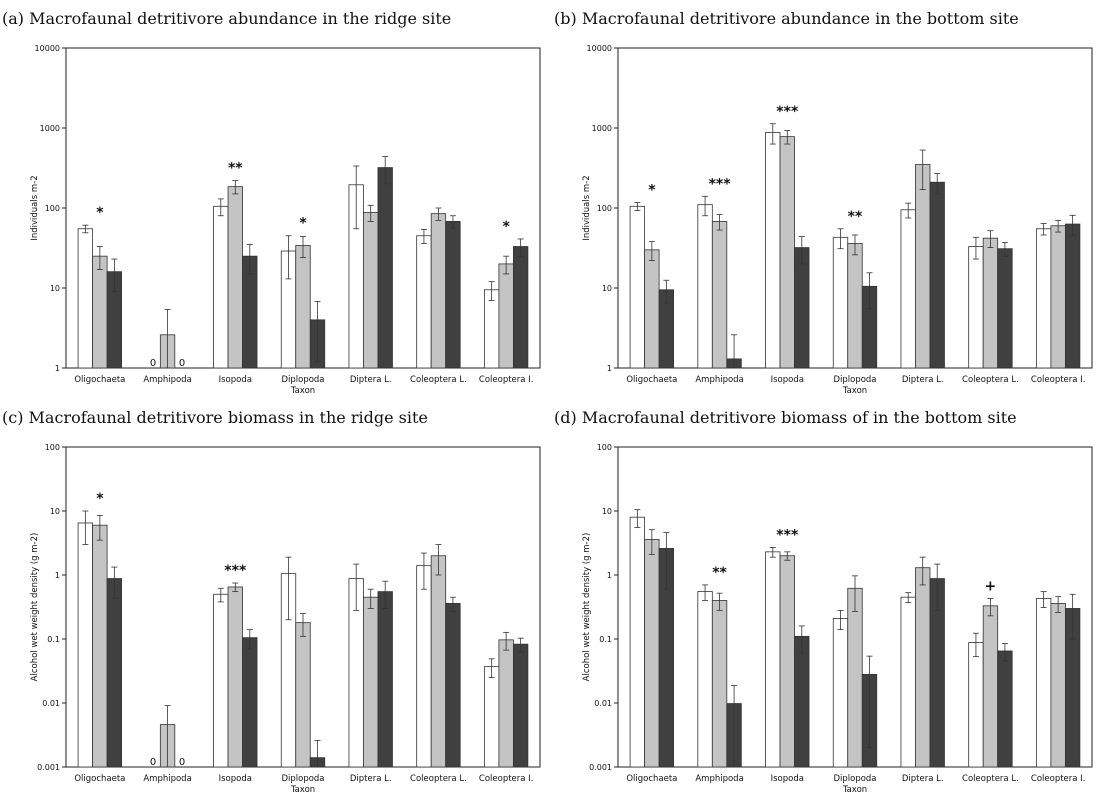  I want to click on y-tick-label: 0.1, so click(605, 639).